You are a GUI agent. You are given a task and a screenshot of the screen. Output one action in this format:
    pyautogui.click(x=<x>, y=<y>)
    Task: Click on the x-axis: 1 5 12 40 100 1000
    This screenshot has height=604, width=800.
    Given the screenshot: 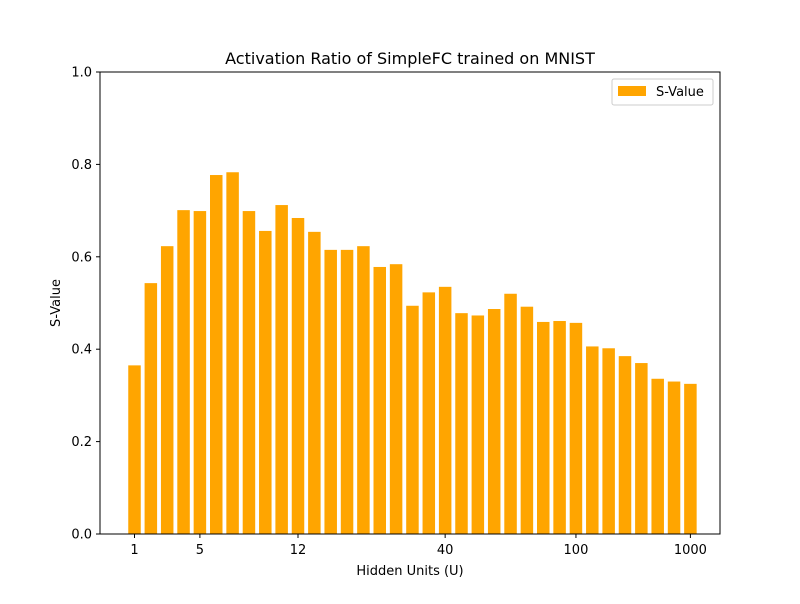 What is the action you would take?
    pyautogui.click(x=418, y=546)
    